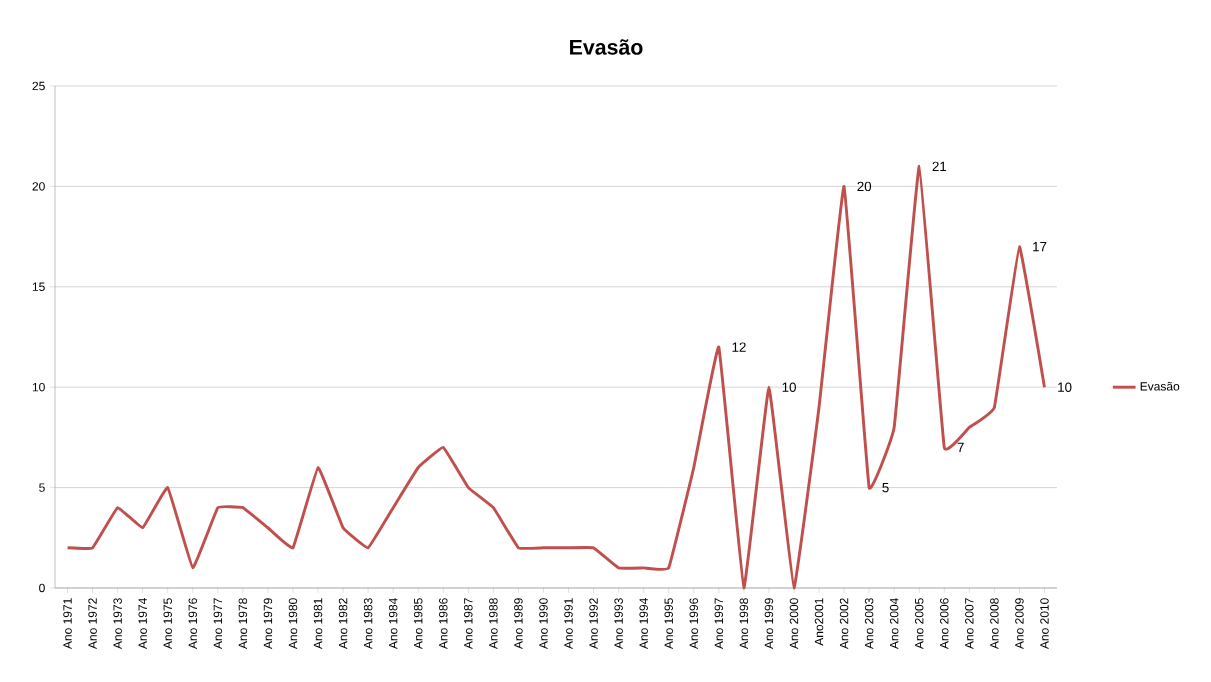 The image size is (1211, 682). I want to click on y-tick-label: 20, so click(38, 186).